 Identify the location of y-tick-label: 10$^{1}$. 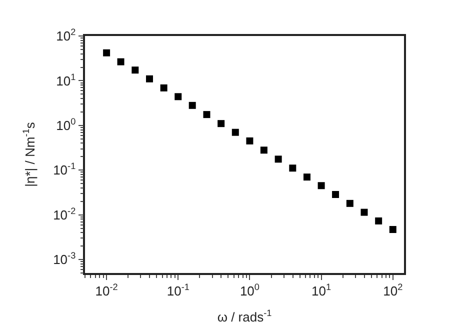
(66, 80).